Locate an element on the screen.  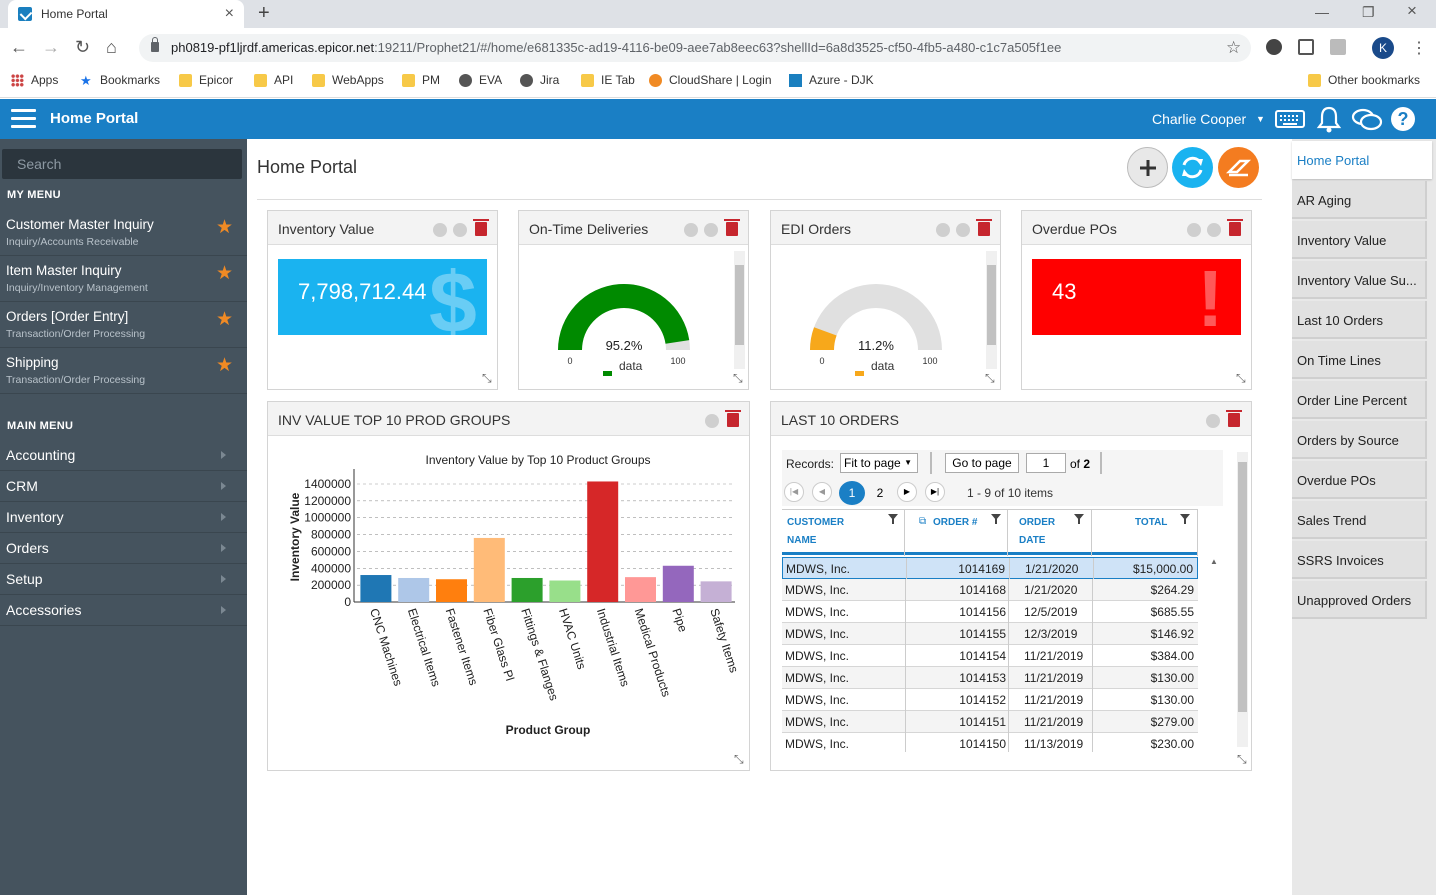
widget-list-item: Order Line Percent is located at coordinates (1359, 400).